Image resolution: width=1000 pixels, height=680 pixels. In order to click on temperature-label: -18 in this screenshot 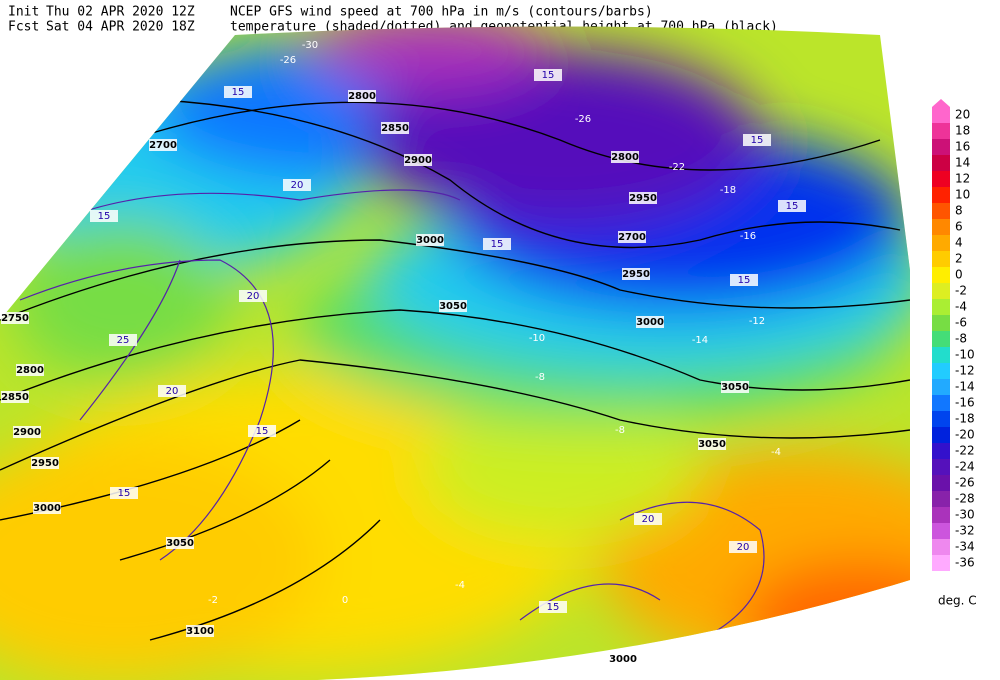, I will do `click(728, 190)`.